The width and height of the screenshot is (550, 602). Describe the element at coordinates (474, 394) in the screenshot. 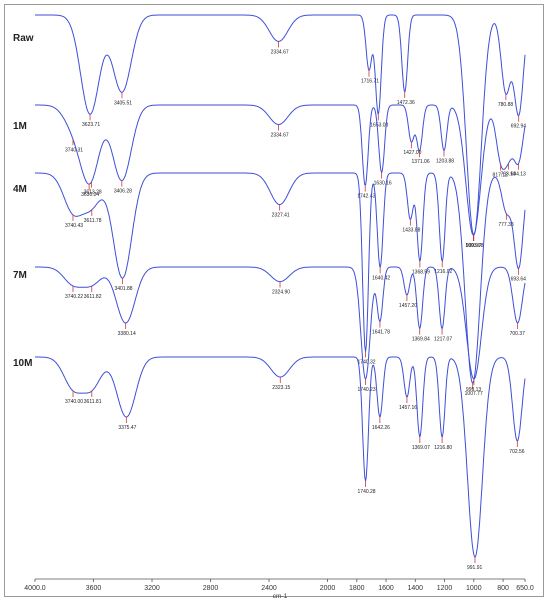

I see `peak-label: 1007.77` at that location.